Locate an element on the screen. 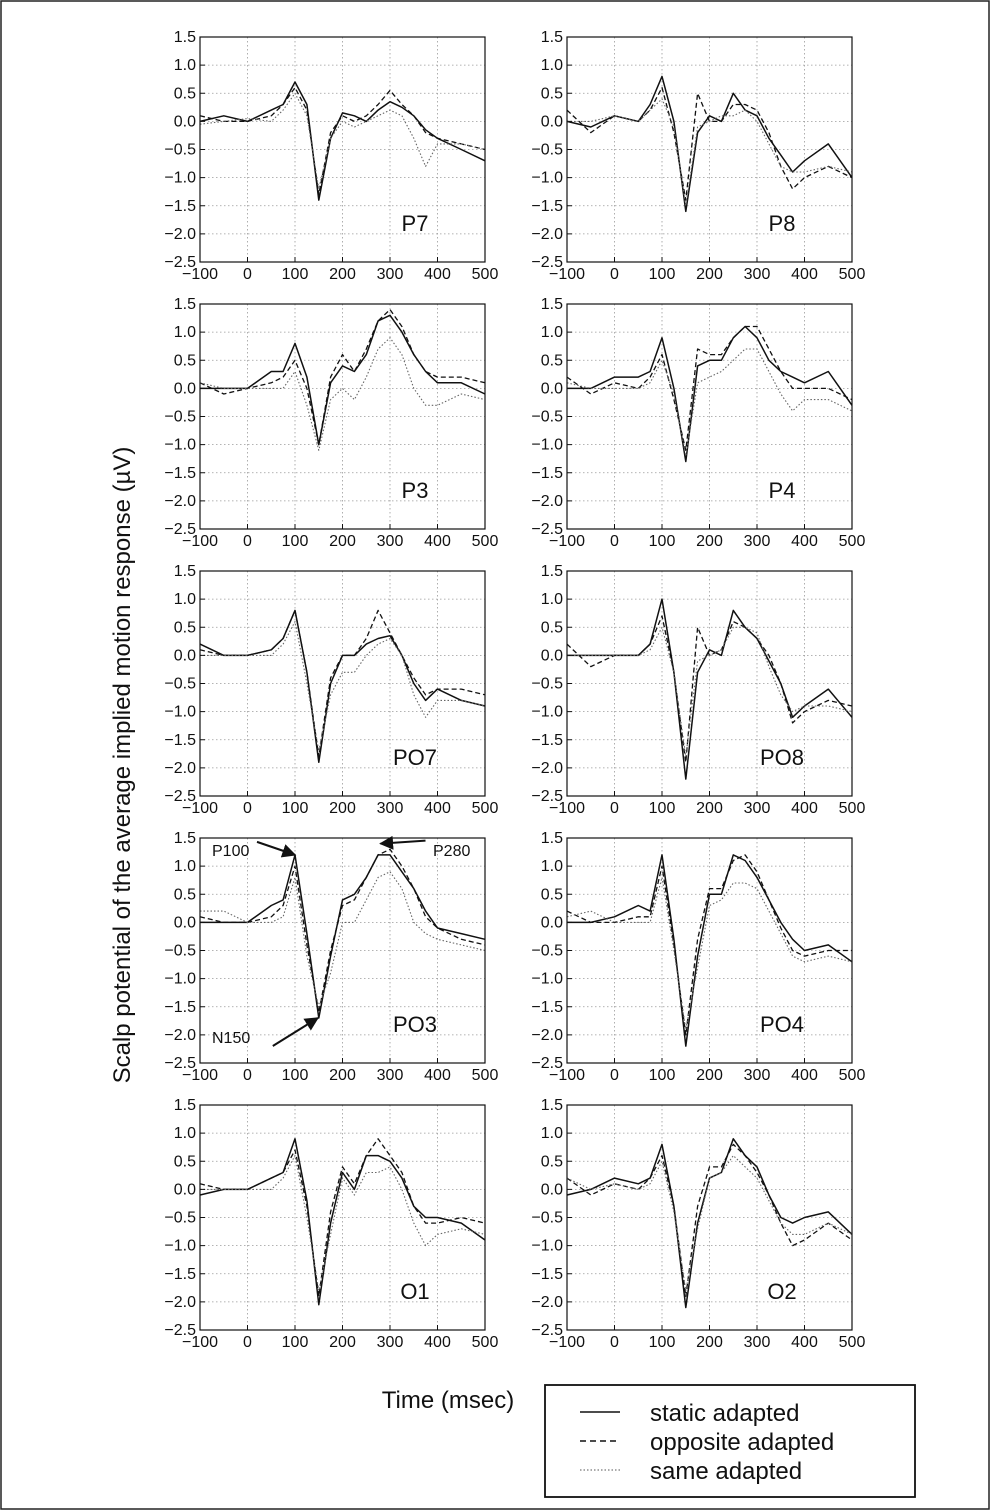 The image size is (990, 1510). x-axis-title: Time (msec) is located at coordinates (448, 1400).